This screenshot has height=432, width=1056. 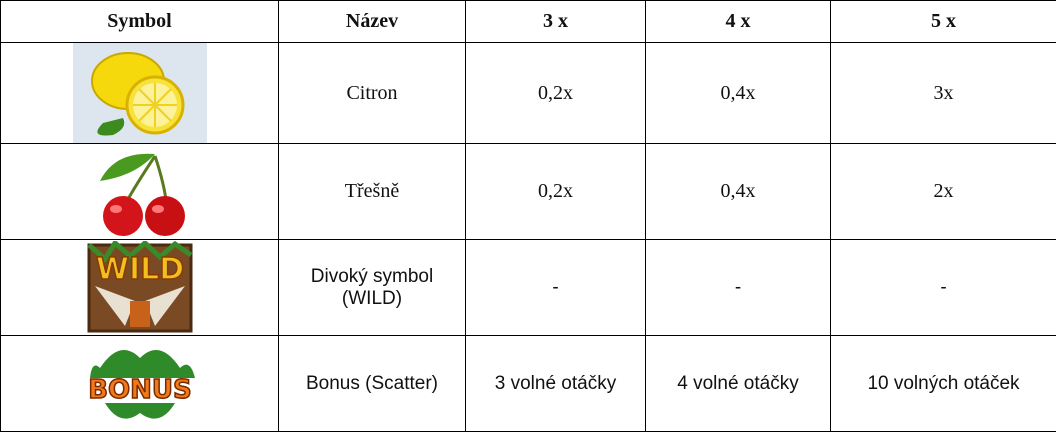 I want to click on header-cell: 4 x, so click(x=738, y=22).